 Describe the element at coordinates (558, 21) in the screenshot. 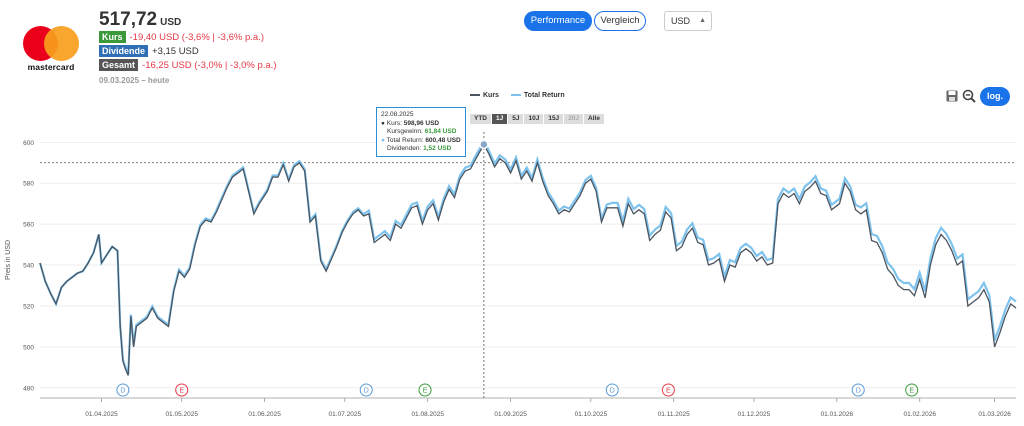

I see `performance-button: Performance` at that location.